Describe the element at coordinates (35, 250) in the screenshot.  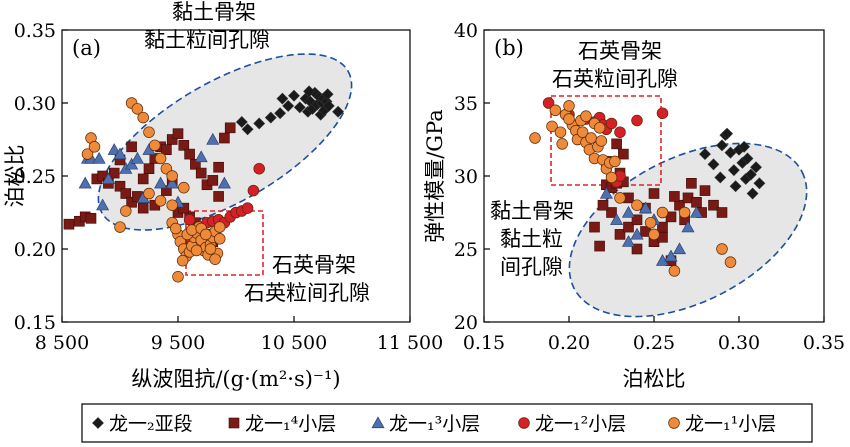
I see `y-tick-label-a-1: 0.20` at that location.